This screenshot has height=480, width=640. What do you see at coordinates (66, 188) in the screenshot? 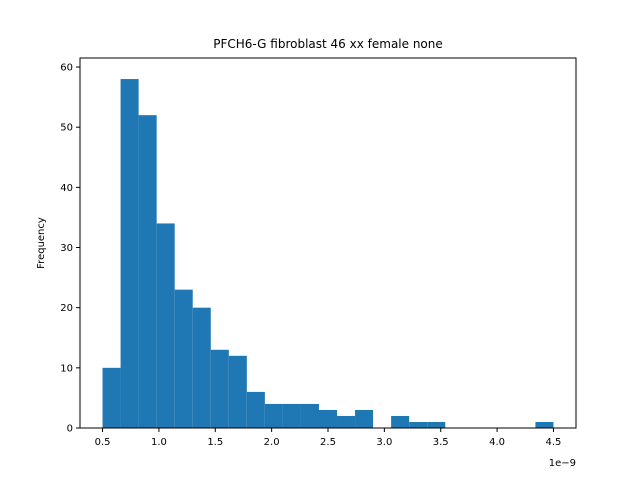
I see `y-tick-label: 40` at bounding box center [66, 188].